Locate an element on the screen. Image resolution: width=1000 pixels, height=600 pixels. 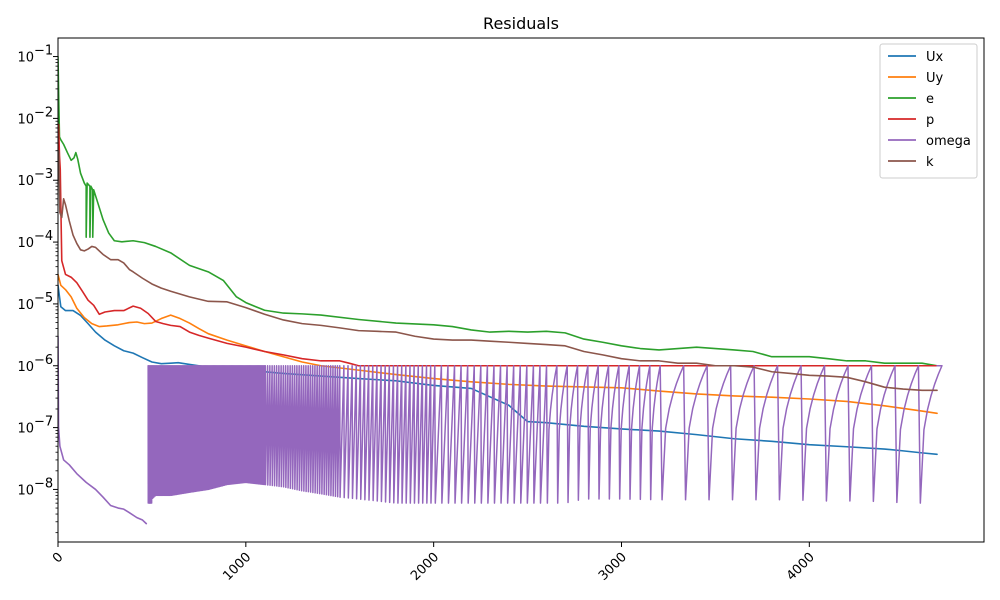
y-tick-label: 10 −7 is located at coordinates (35, 426).